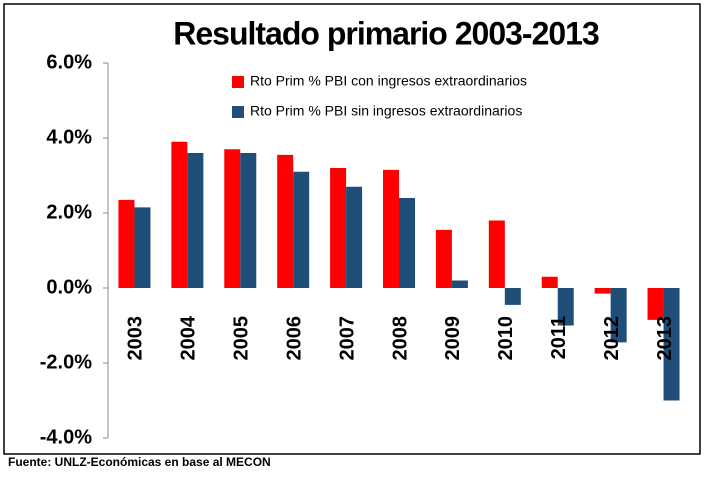 This screenshot has width=704, height=480. I want to click on x-tick-label: 2012, so click(612, 338).